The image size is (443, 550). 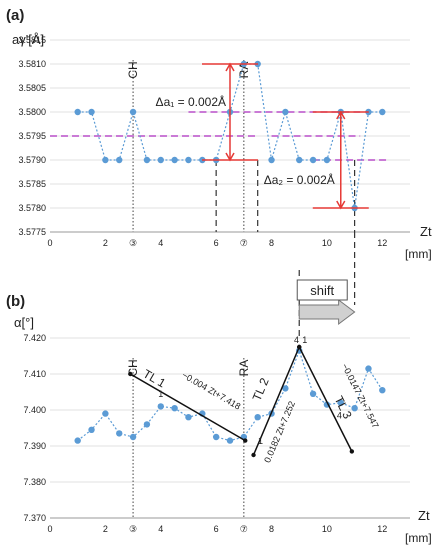 I want to click on panel-b-vertical-markers: CH RA, so click(x=188, y=438).